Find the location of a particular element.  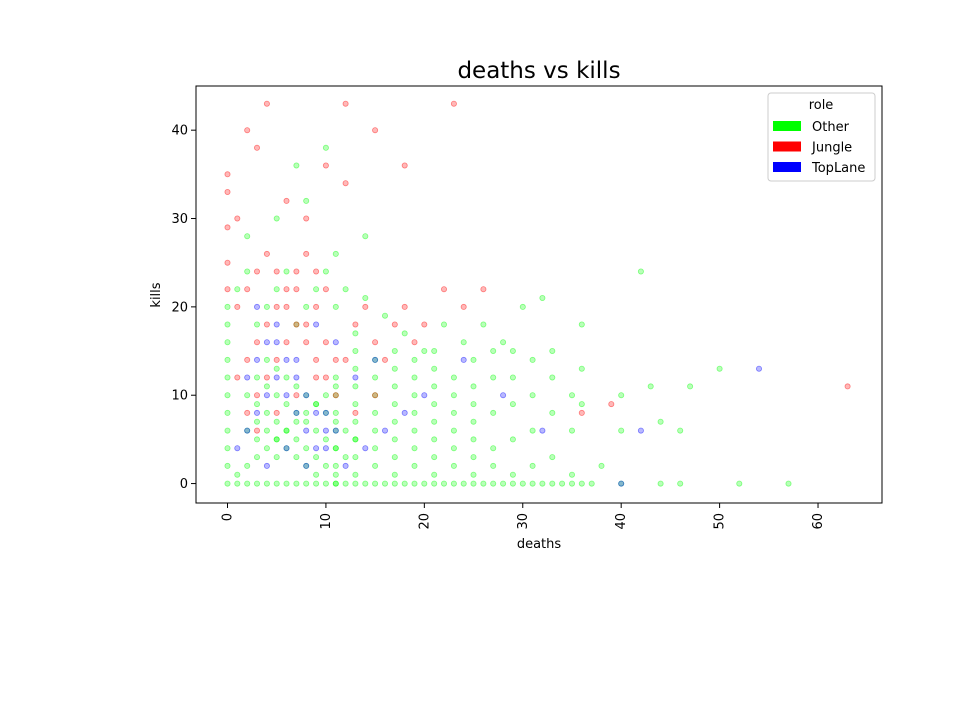

legend-title: role is located at coordinates (821, 105).